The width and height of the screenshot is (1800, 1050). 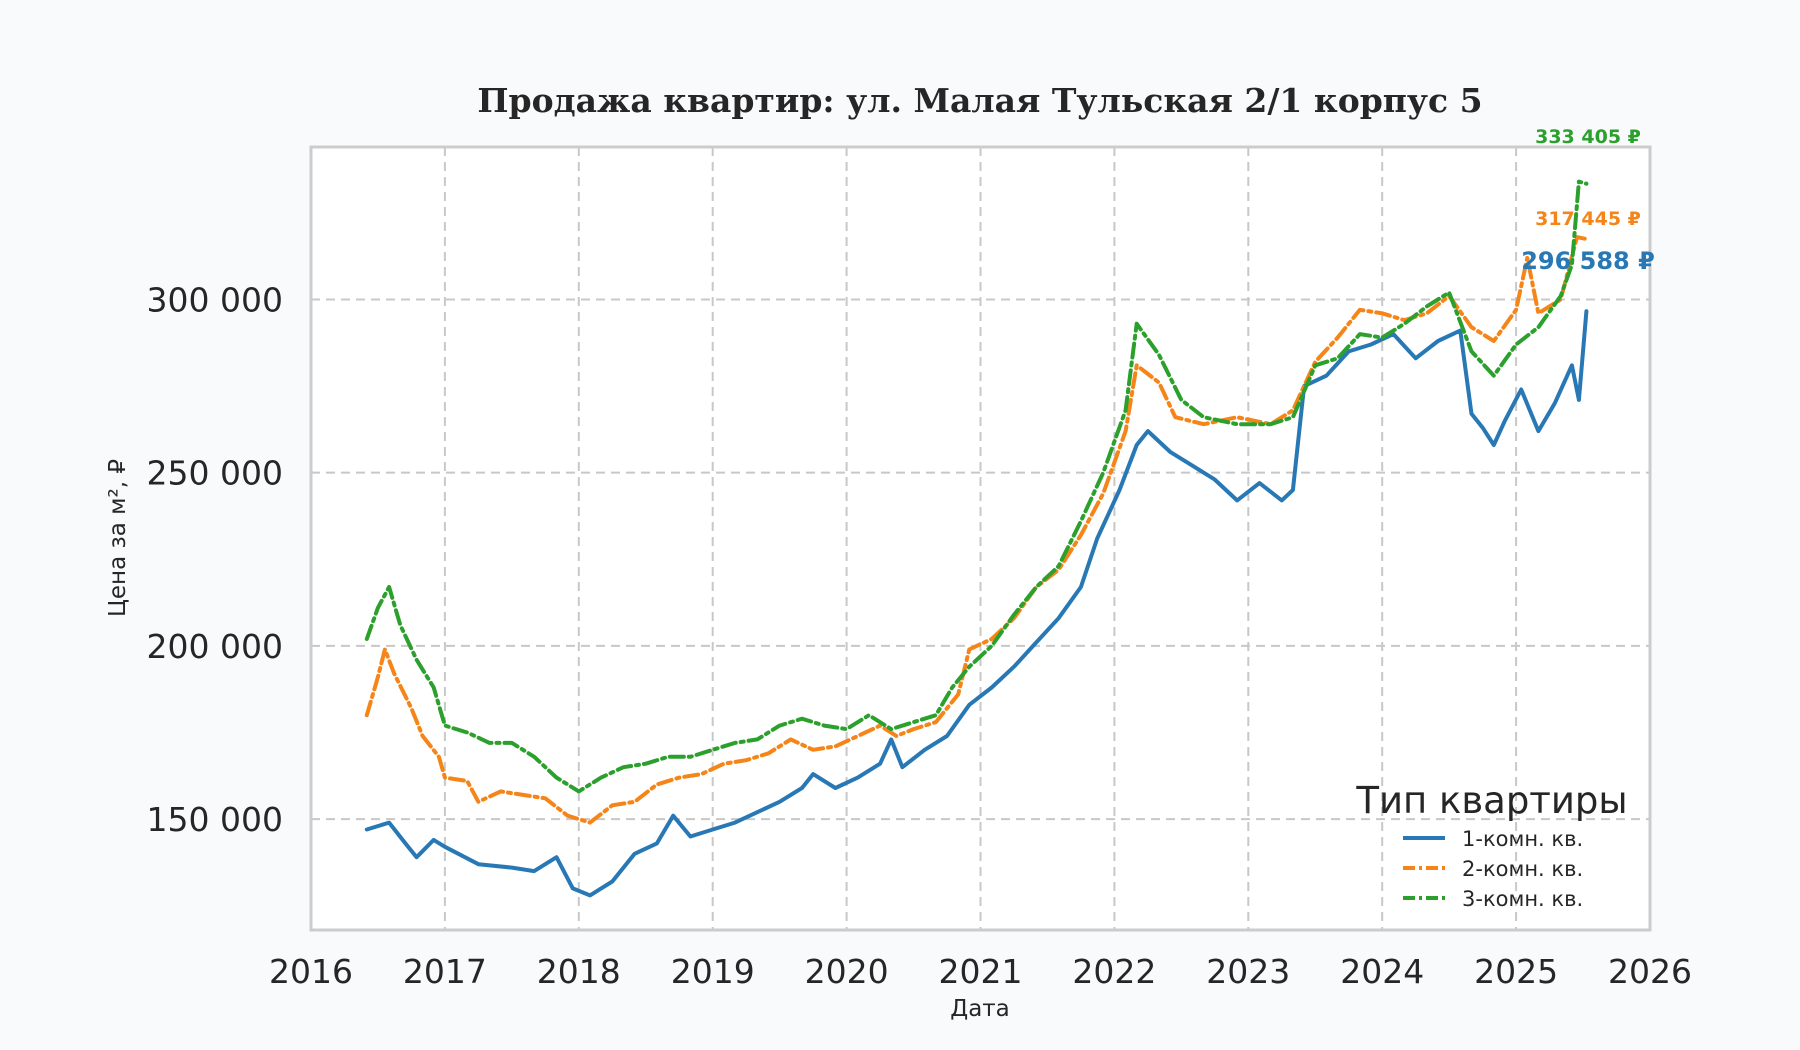 I want to click on x-tick-label: 2023, so click(x=1248, y=971).